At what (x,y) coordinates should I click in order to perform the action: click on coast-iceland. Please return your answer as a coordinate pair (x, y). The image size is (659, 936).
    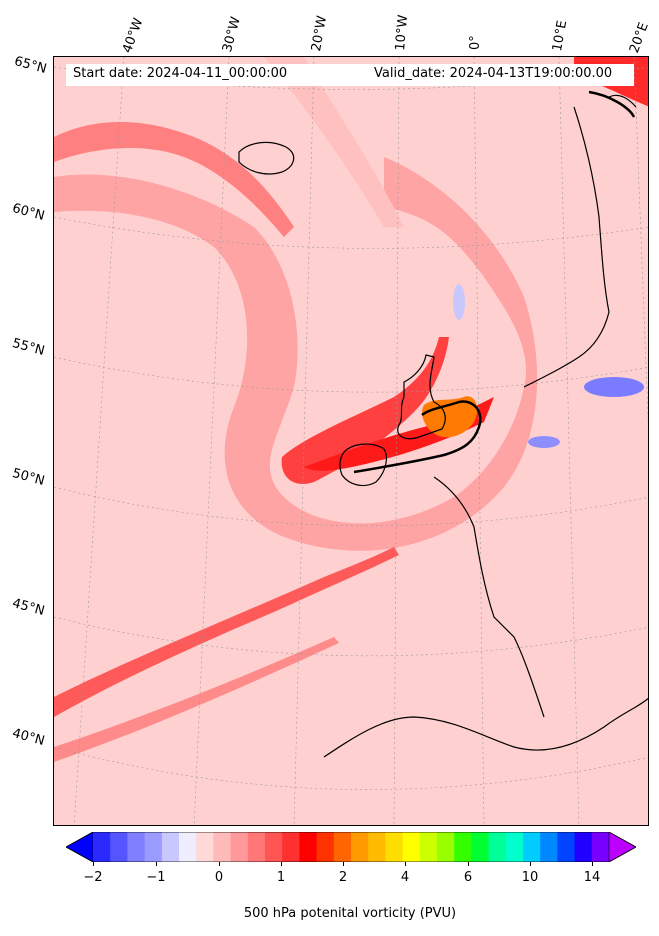
    Looking at the image, I should click on (266, 158).